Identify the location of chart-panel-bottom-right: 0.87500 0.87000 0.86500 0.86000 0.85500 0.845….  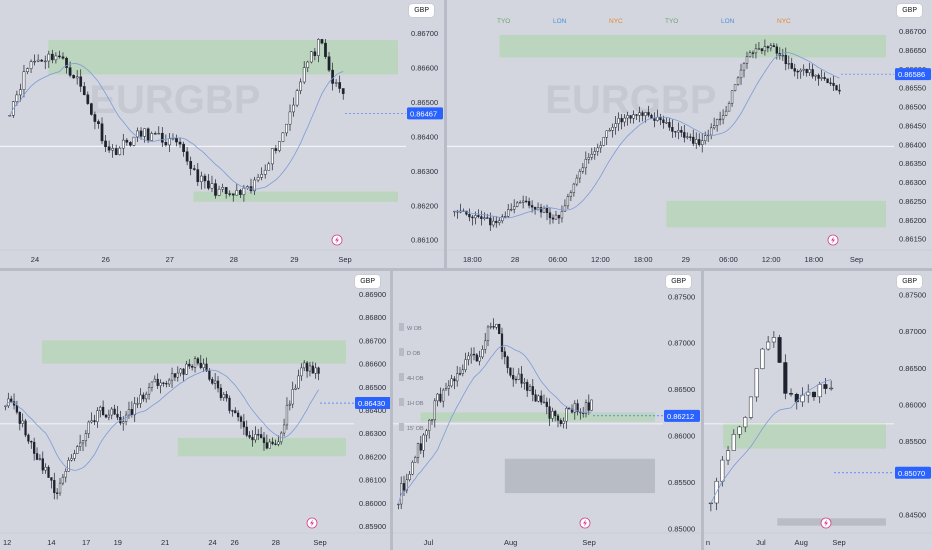
(818, 410).